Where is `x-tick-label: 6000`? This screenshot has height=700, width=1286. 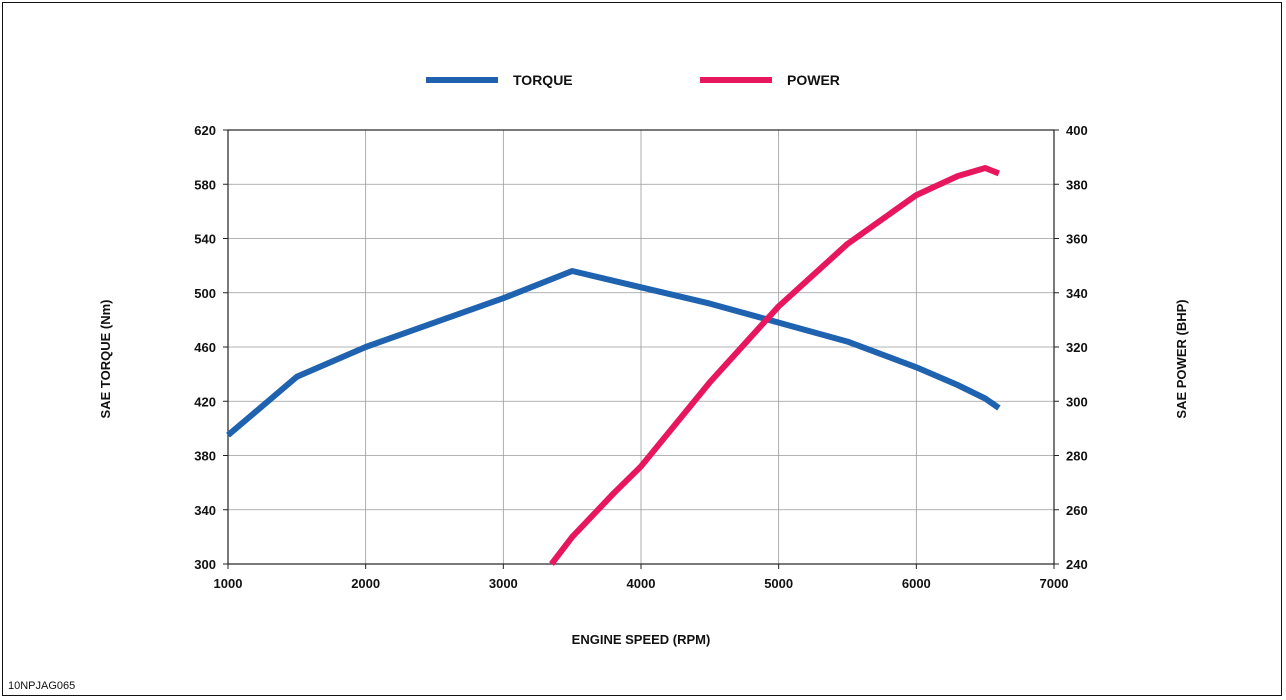 x-tick-label: 6000 is located at coordinates (916, 583).